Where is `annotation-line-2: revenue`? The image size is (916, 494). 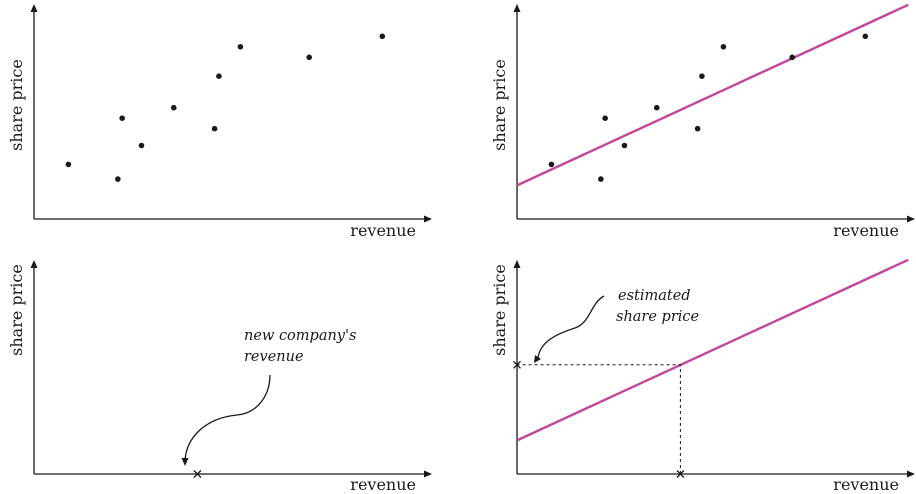 annotation-line-2: revenue is located at coordinates (274, 357).